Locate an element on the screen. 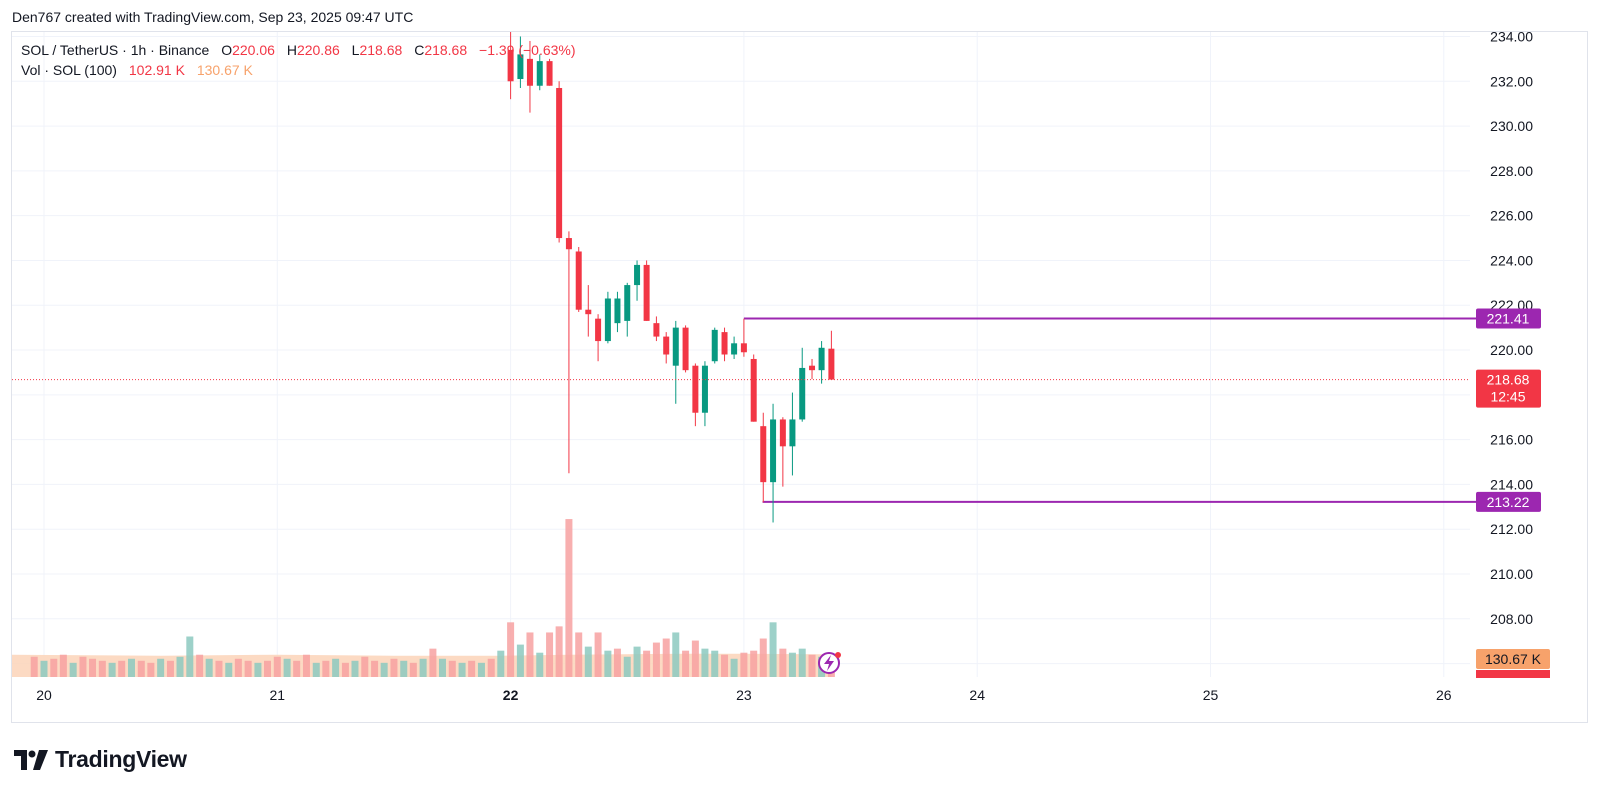 The height and width of the screenshot is (795, 1600). volume-value: 102.91 K is located at coordinates (156, 70).